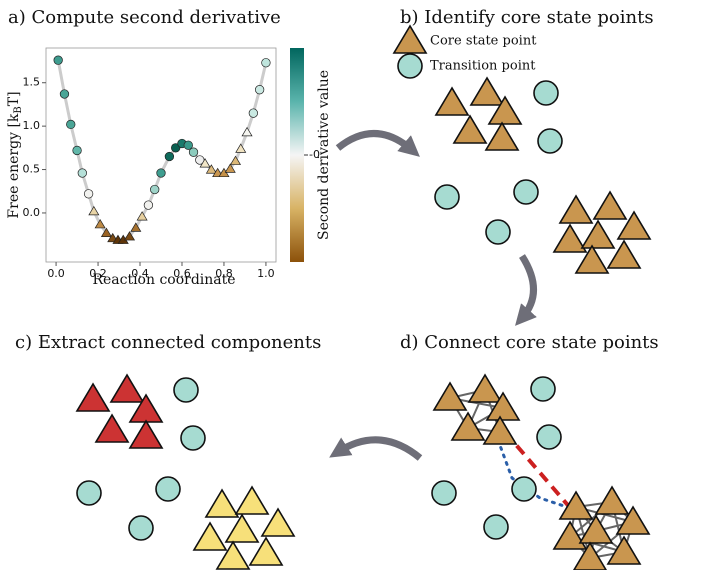 The width and height of the screenshot is (706, 570). Describe the element at coordinates (32, 212) in the screenshot. I see `y-tick-label: 0.0` at that location.